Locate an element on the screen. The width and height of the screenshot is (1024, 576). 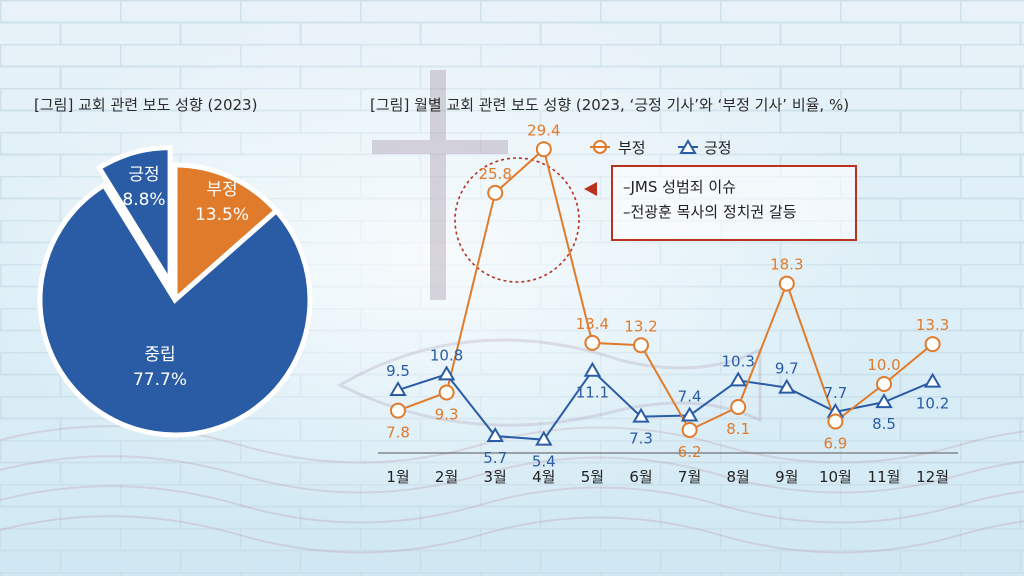
data-label-positive: 5.7 is located at coordinates (495, 458).